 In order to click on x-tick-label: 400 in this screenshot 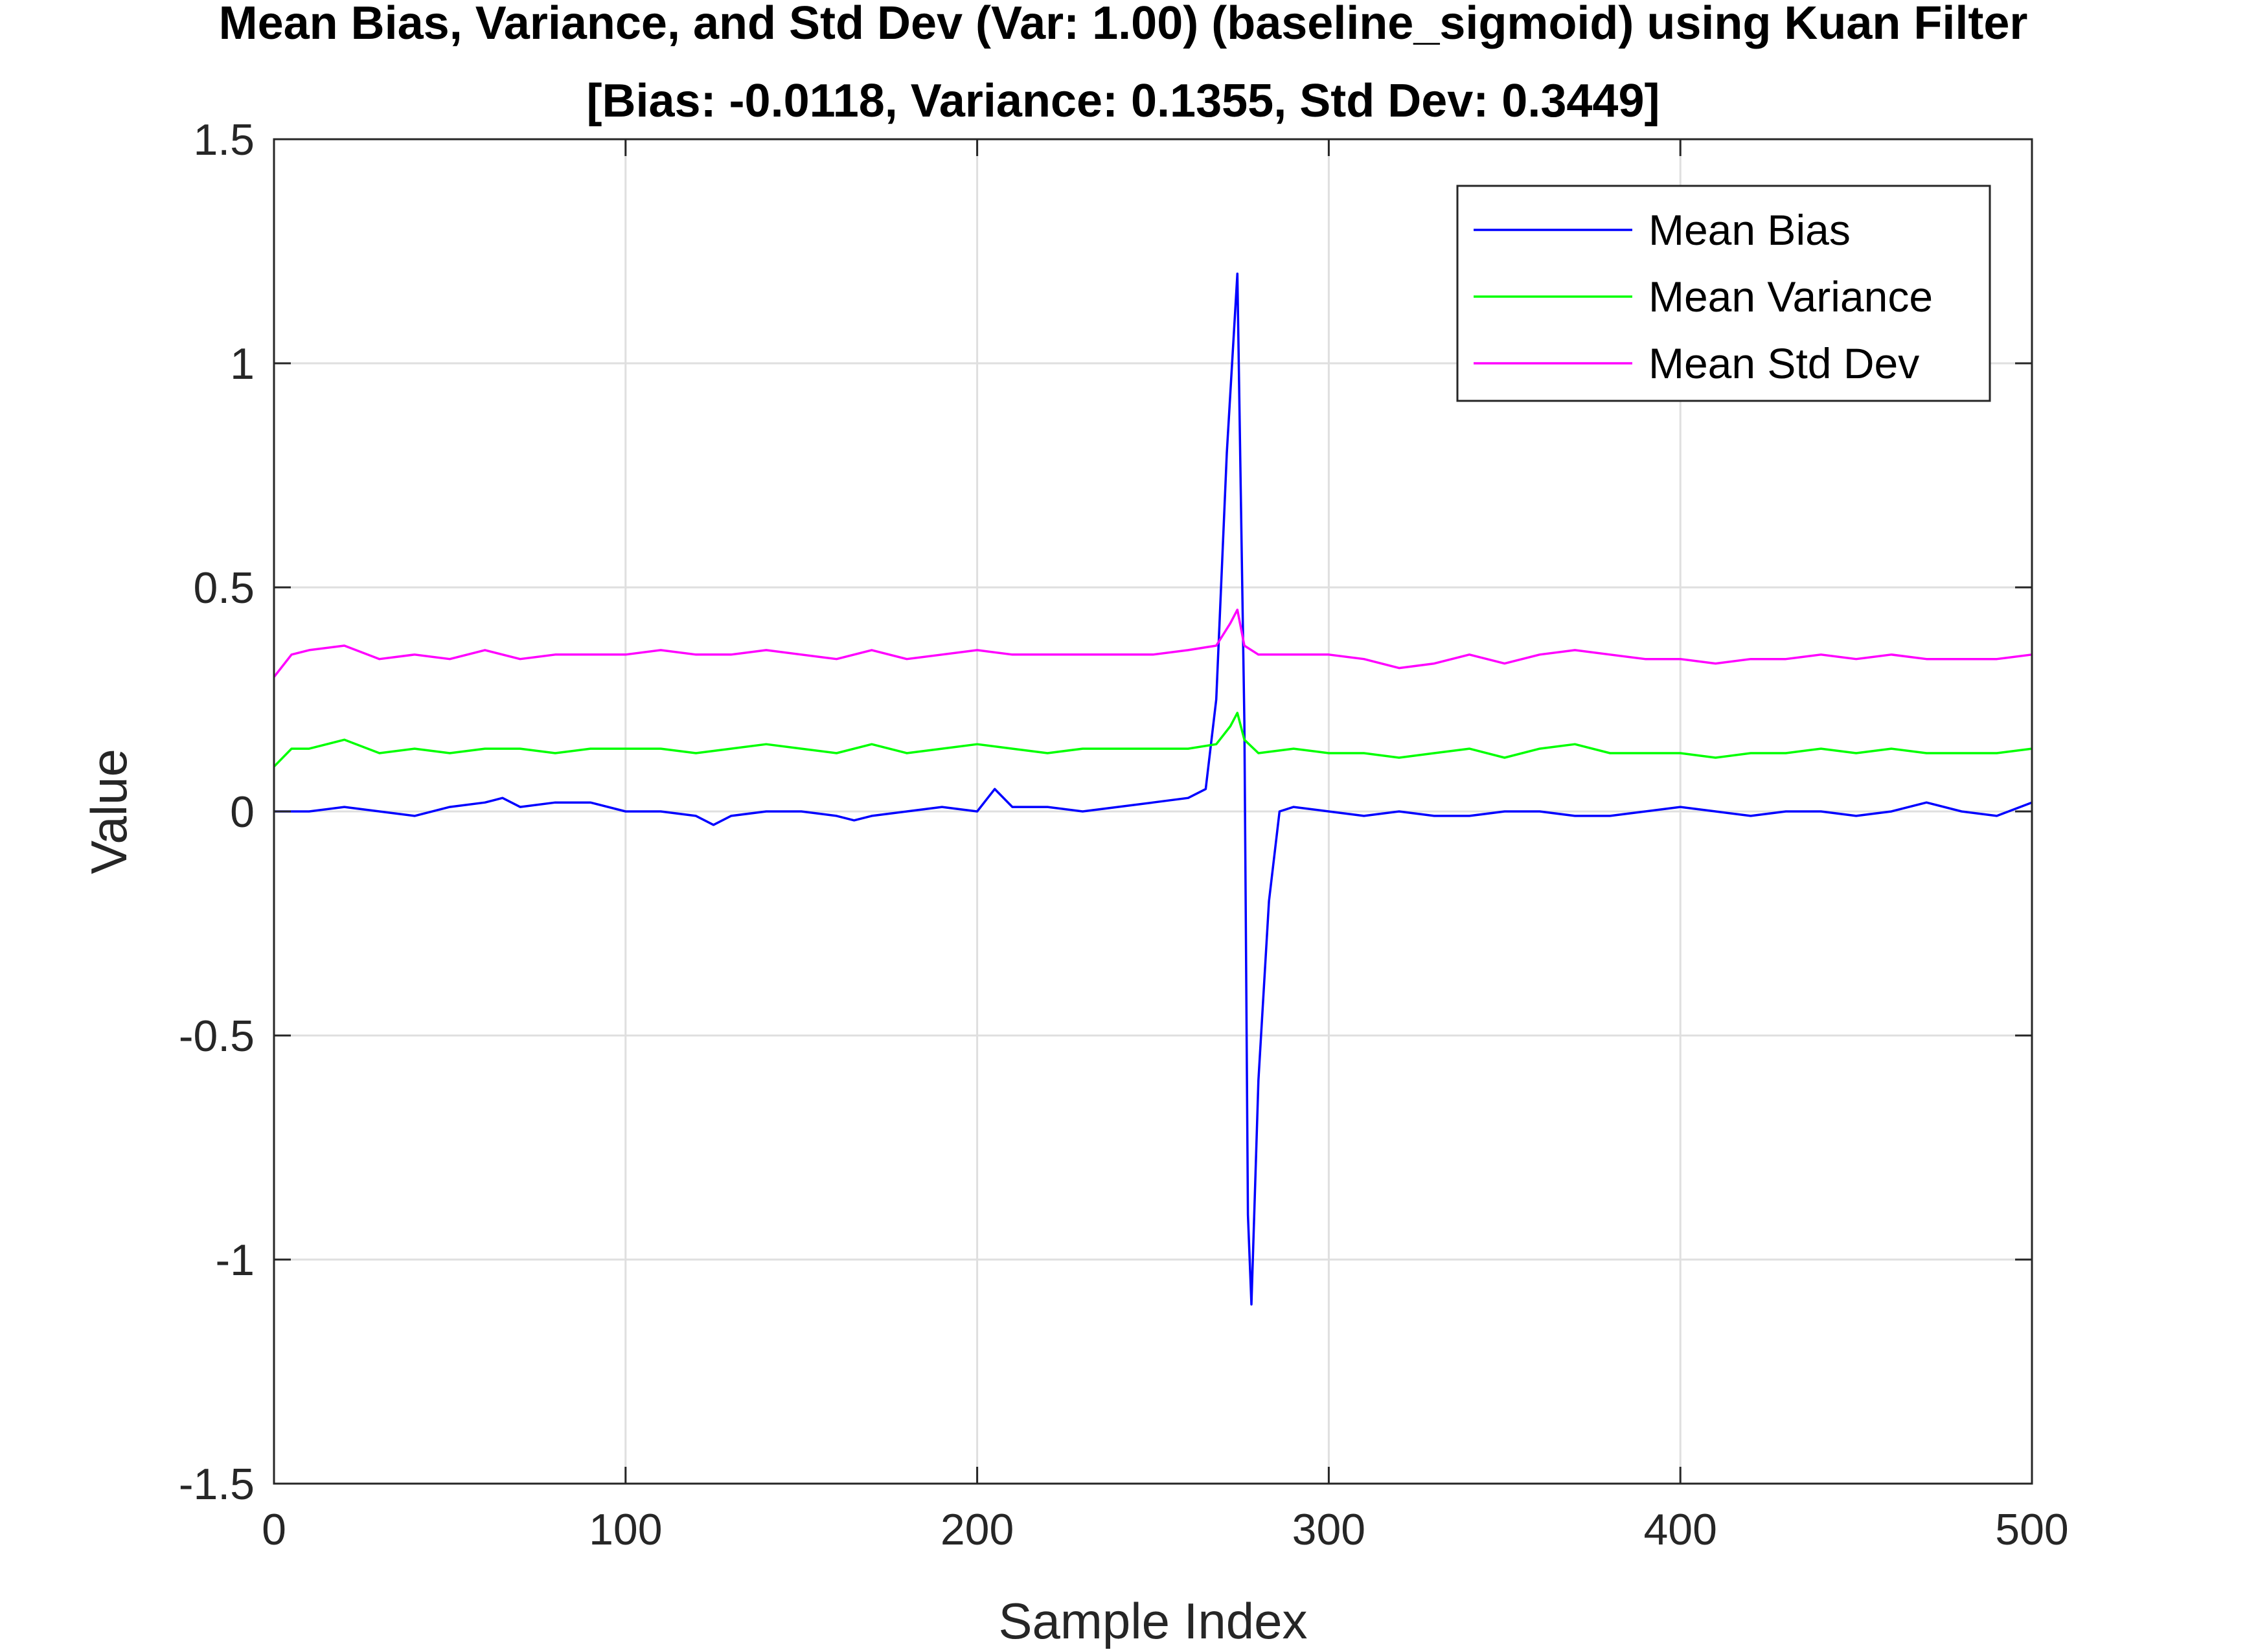, I will do `click(1680, 1529)`.